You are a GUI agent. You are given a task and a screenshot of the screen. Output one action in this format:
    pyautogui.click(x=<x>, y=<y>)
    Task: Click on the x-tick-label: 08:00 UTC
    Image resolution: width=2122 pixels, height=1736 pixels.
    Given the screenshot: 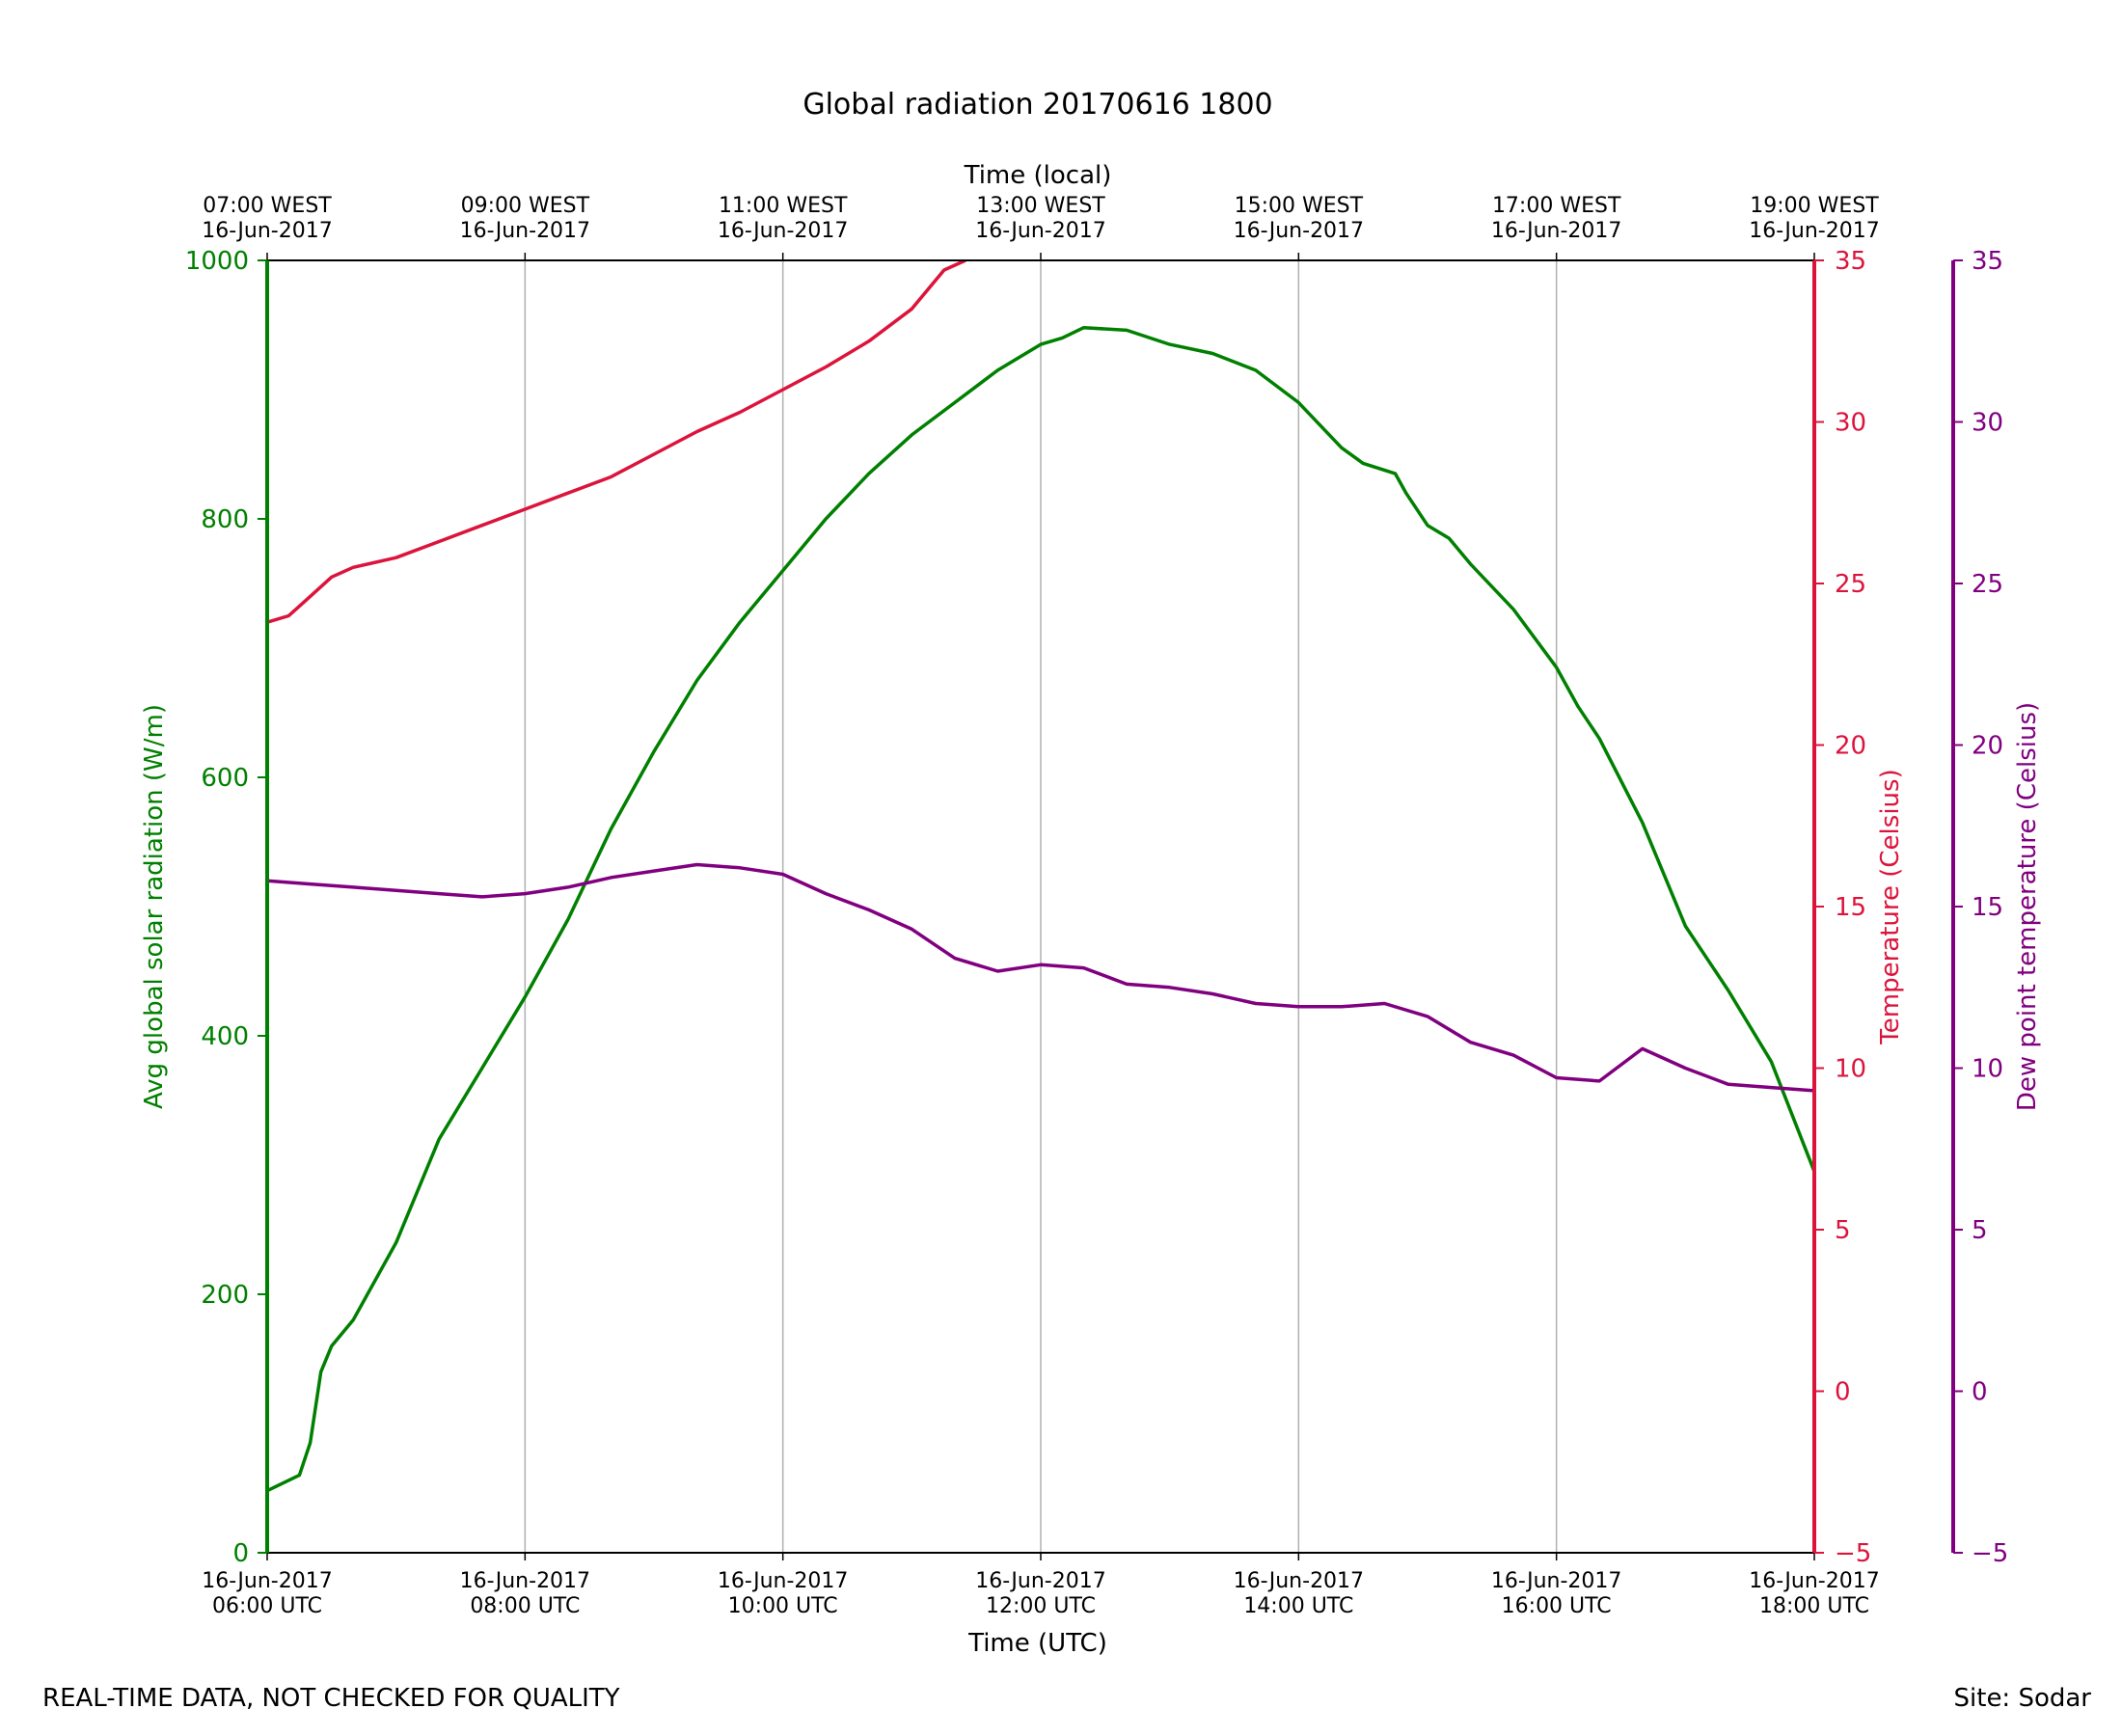 What is the action you would take?
    pyautogui.click(x=525, y=1606)
    